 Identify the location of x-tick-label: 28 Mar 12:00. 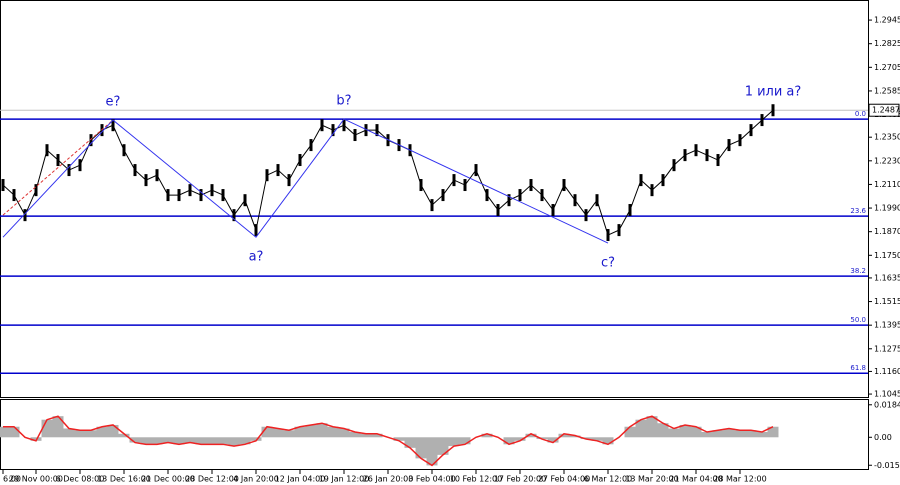
(739, 479).